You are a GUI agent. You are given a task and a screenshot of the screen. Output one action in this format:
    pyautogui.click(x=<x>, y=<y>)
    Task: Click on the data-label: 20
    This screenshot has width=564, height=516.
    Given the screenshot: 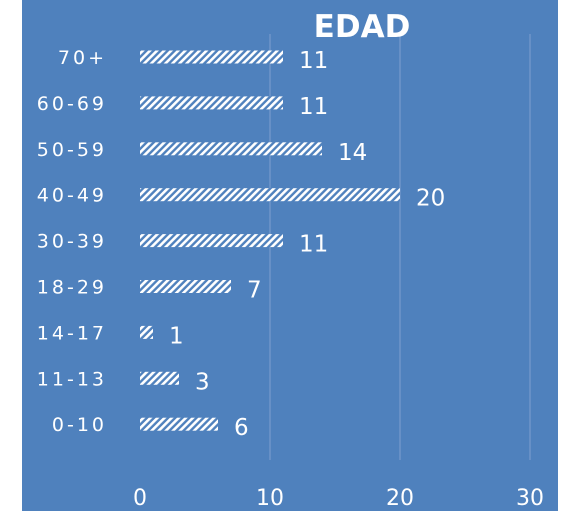 What is the action you would take?
    pyautogui.click(x=430, y=199)
    